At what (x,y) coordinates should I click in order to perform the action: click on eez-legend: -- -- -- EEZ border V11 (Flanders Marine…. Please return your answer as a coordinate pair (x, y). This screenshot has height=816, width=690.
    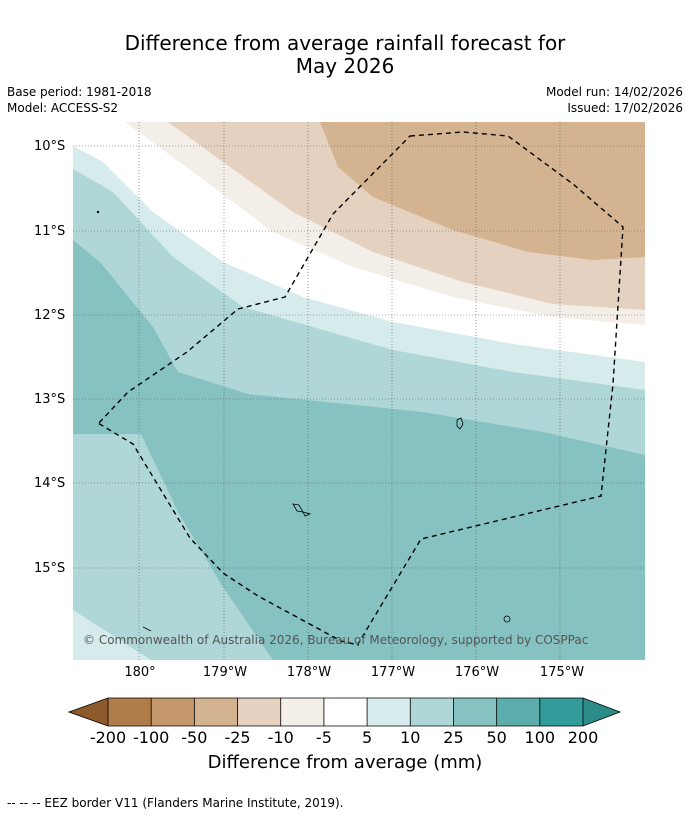
    Looking at the image, I should click on (175, 803).